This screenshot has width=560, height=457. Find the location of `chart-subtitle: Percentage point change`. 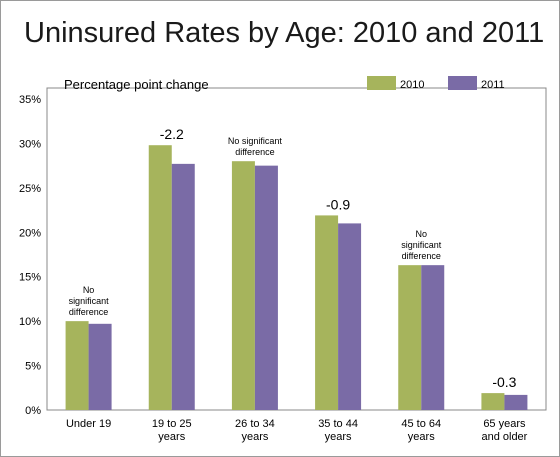

chart-subtitle: Percentage point change is located at coordinates (136, 84).